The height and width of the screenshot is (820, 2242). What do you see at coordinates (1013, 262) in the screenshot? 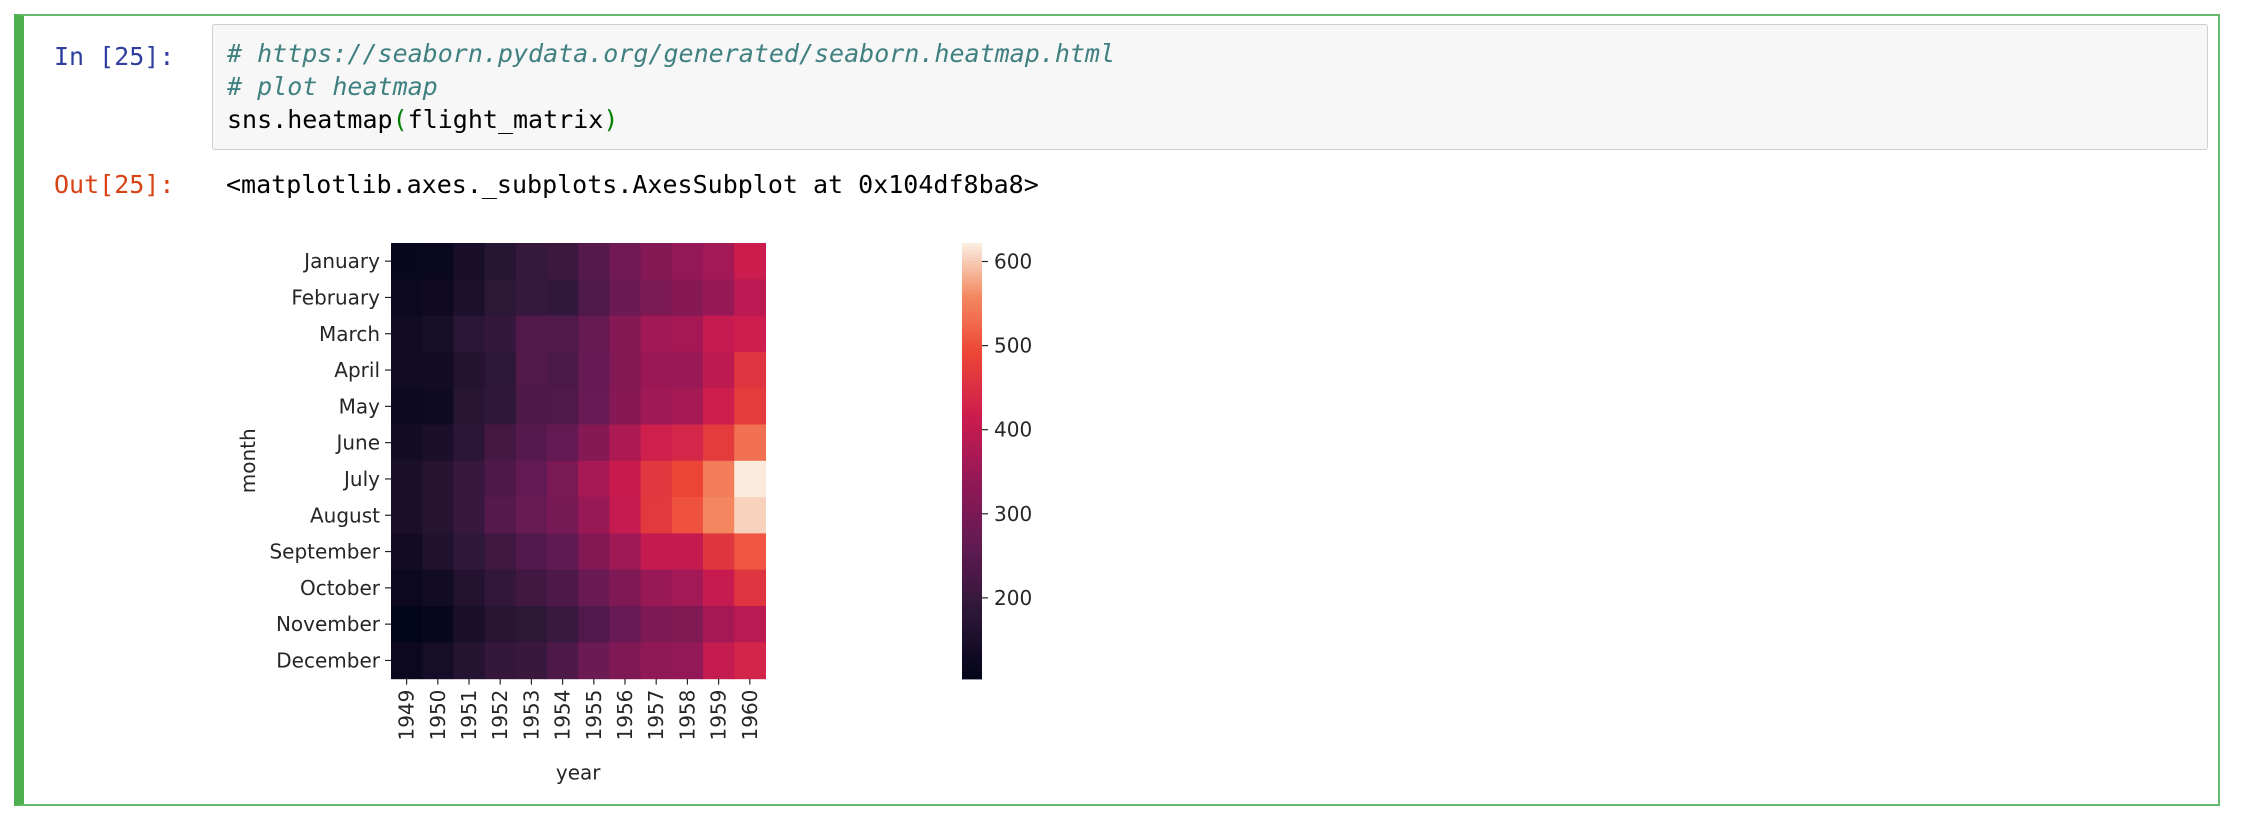
I see `colorbar-tick-label: 600` at bounding box center [1013, 262].